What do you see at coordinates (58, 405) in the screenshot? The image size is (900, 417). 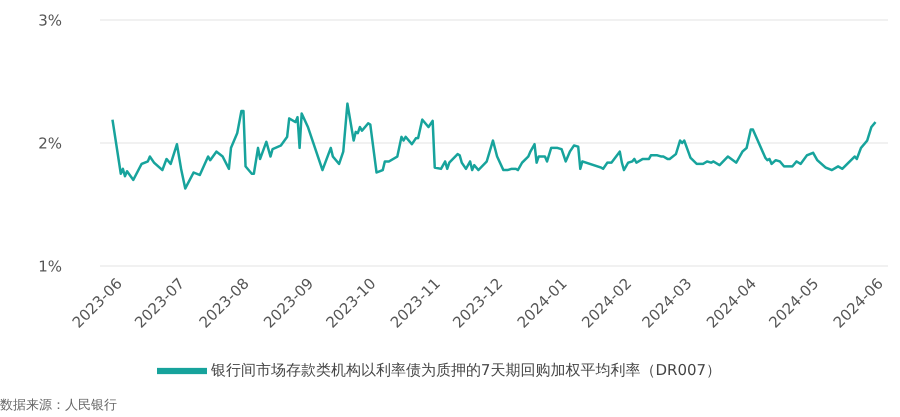 I see `source-note: 数据来源：人民银行` at bounding box center [58, 405].